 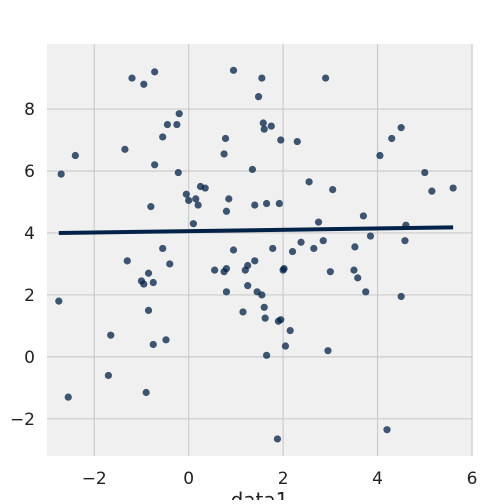 What do you see at coordinates (29, 296) in the screenshot?
I see `y-tick-label: 2` at bounding box center [29, 296].